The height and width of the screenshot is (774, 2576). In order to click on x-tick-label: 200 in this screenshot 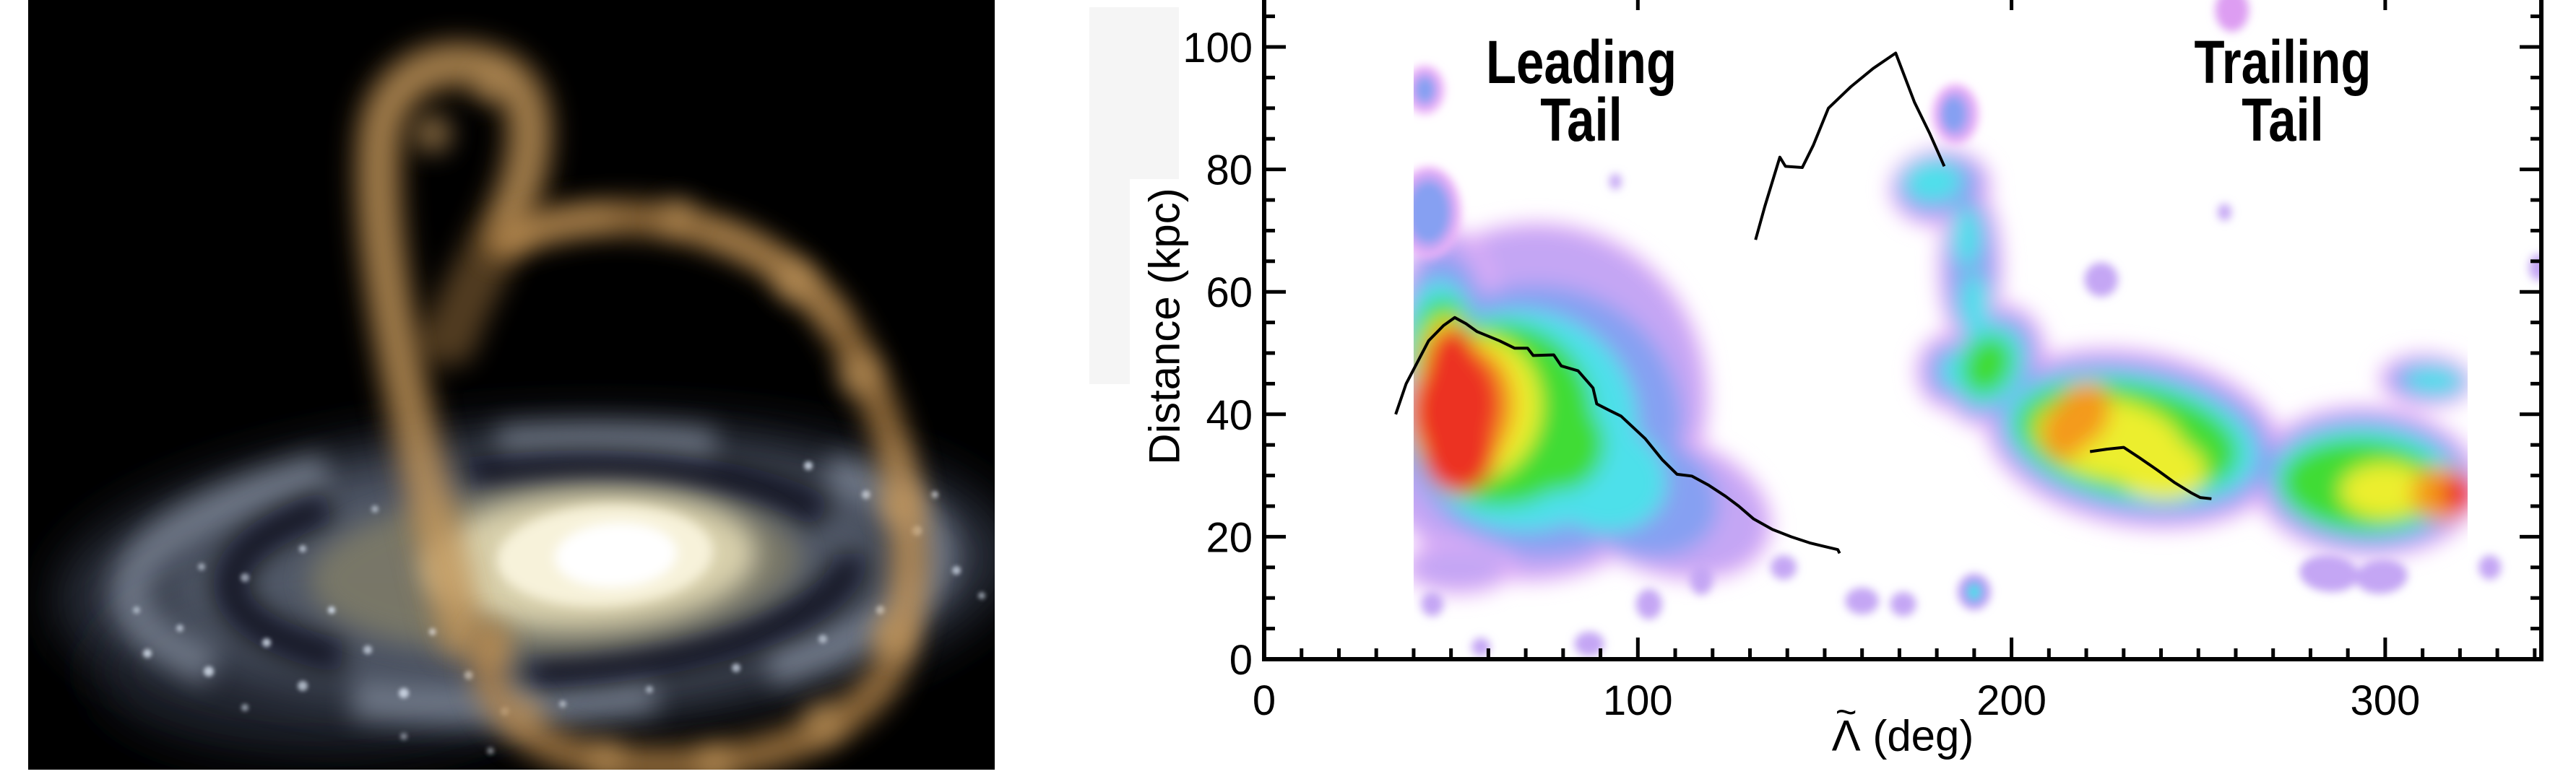, I will do `click(2011, 700)`.